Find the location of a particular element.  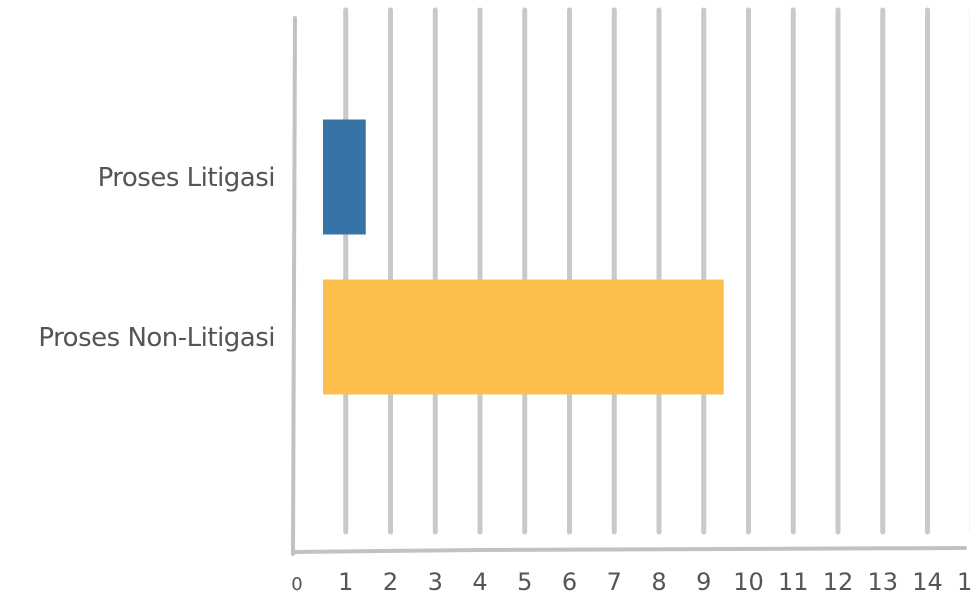

bar-proses-non-litigasi is located at coordinates (523, 337).